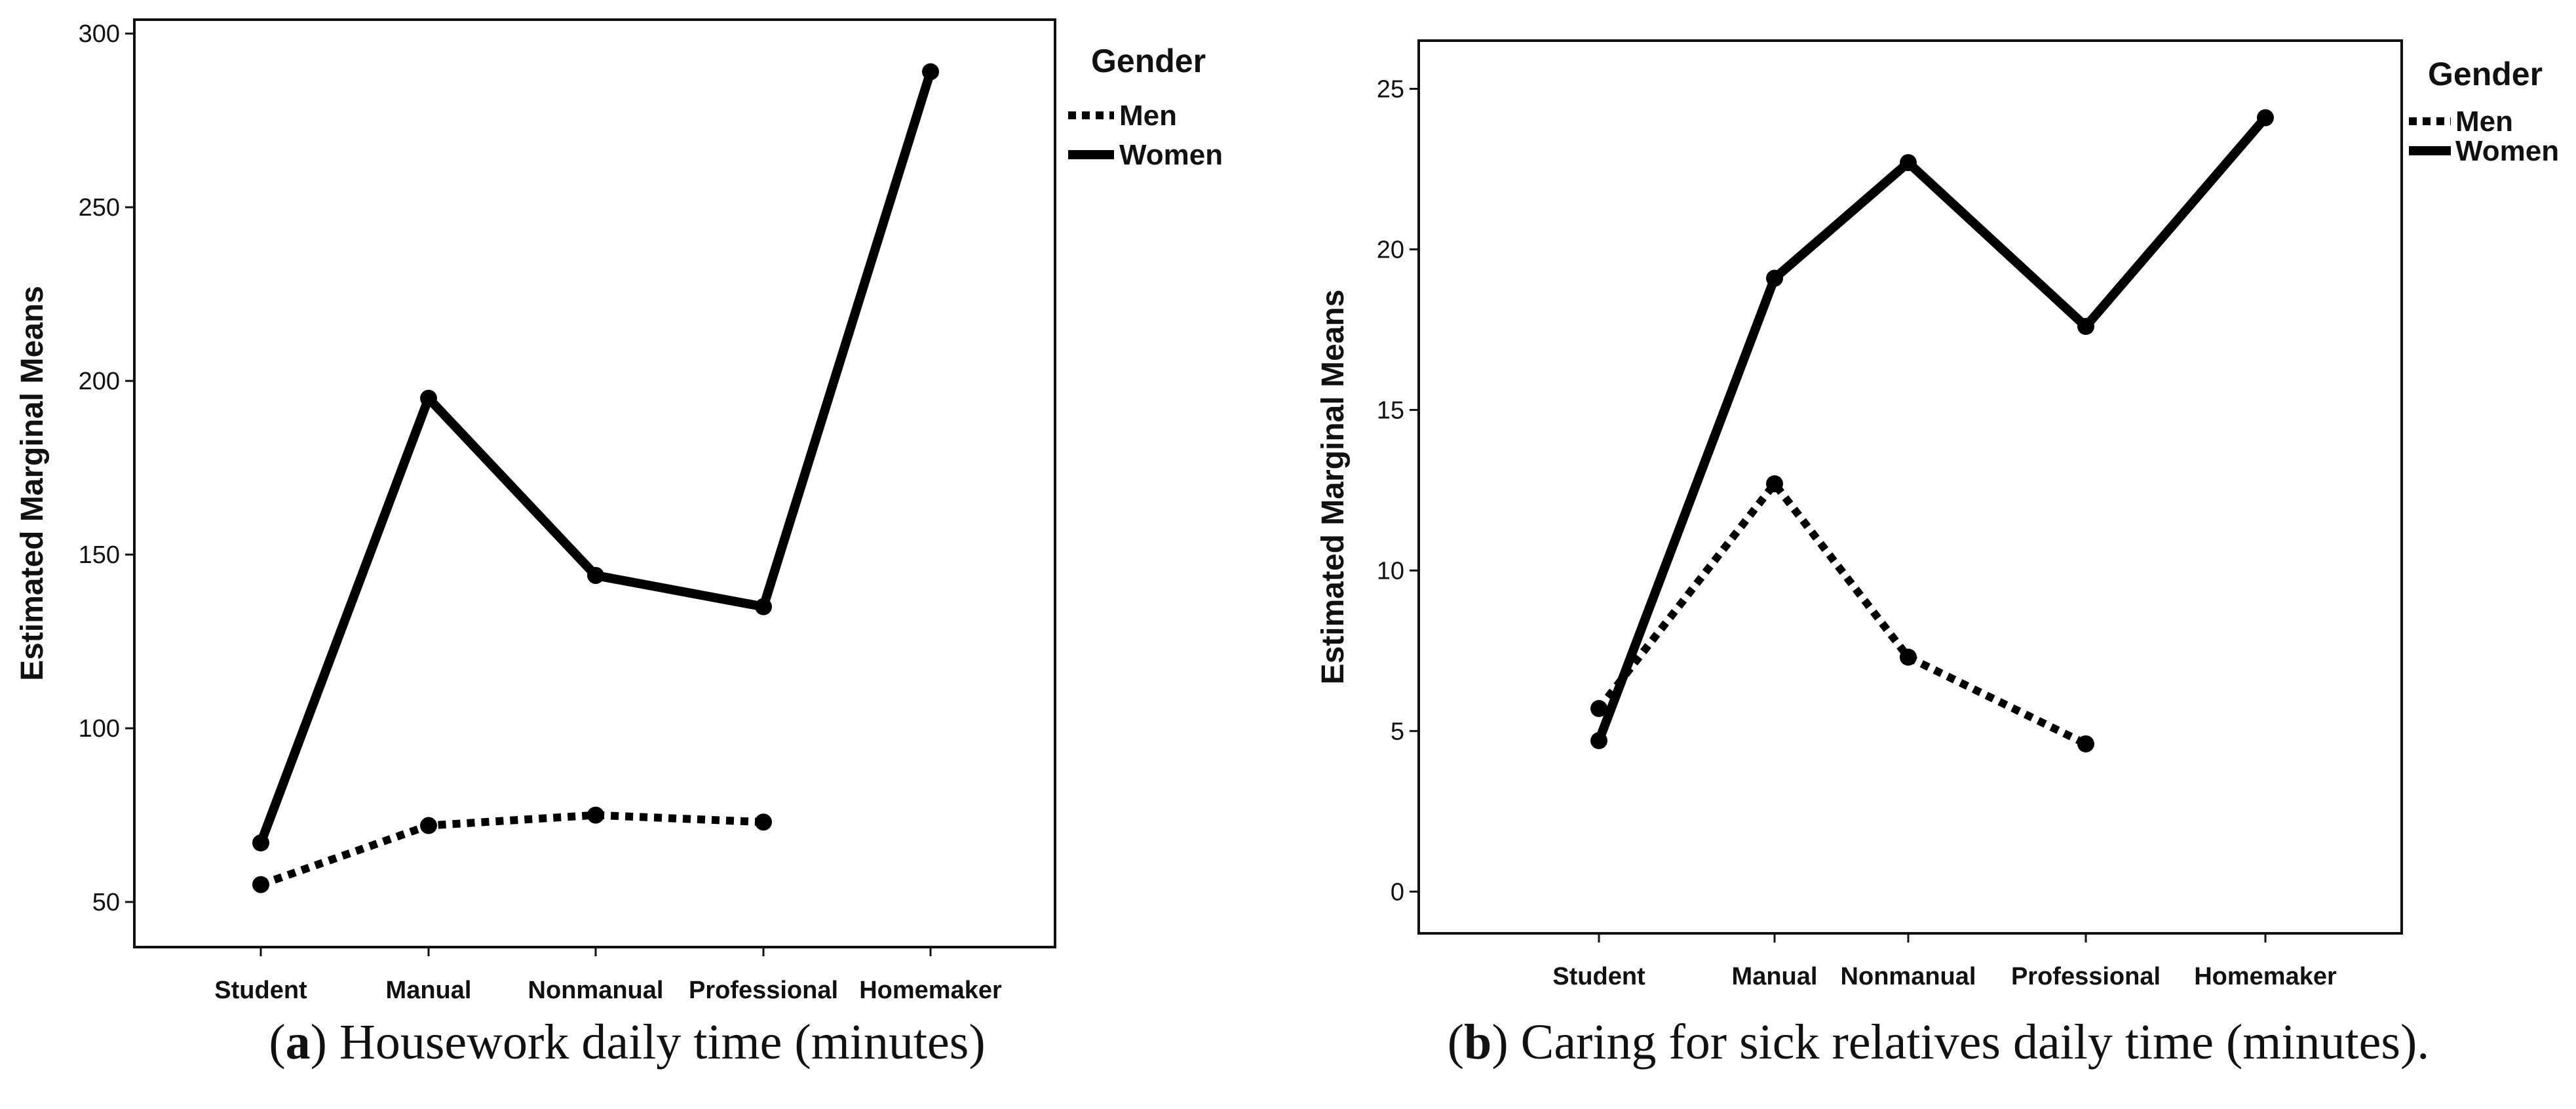 This screenshot has width=2576, height=1109. I want to click on y-tick-label: 5, so click(1397, 731).